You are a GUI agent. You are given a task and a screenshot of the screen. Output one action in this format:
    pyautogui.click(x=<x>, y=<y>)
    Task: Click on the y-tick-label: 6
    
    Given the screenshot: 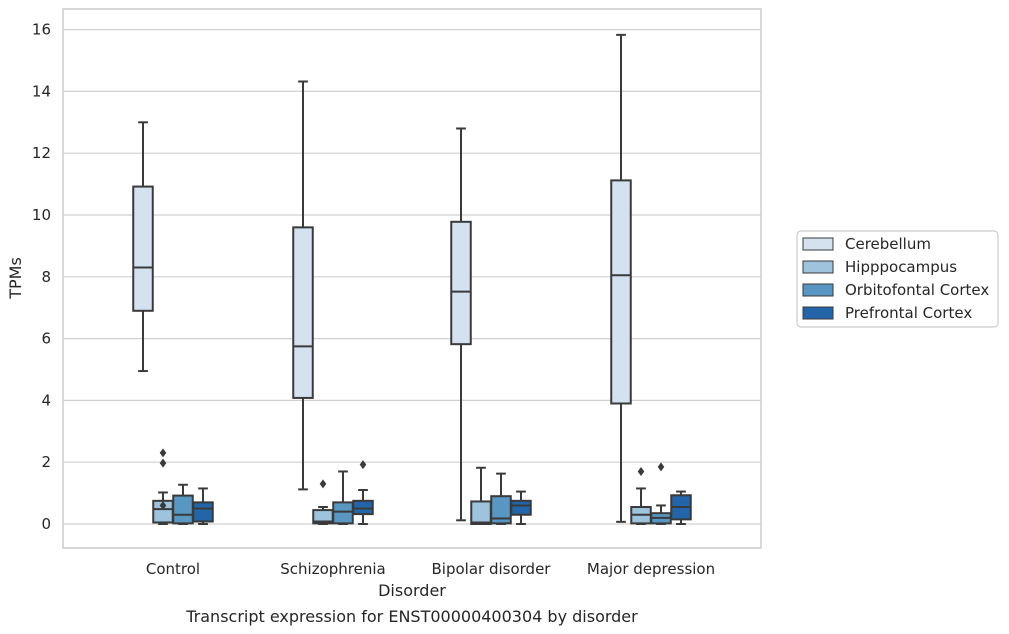 What is the action you would take?
    pyautogui.click(x=46, y=339)
    